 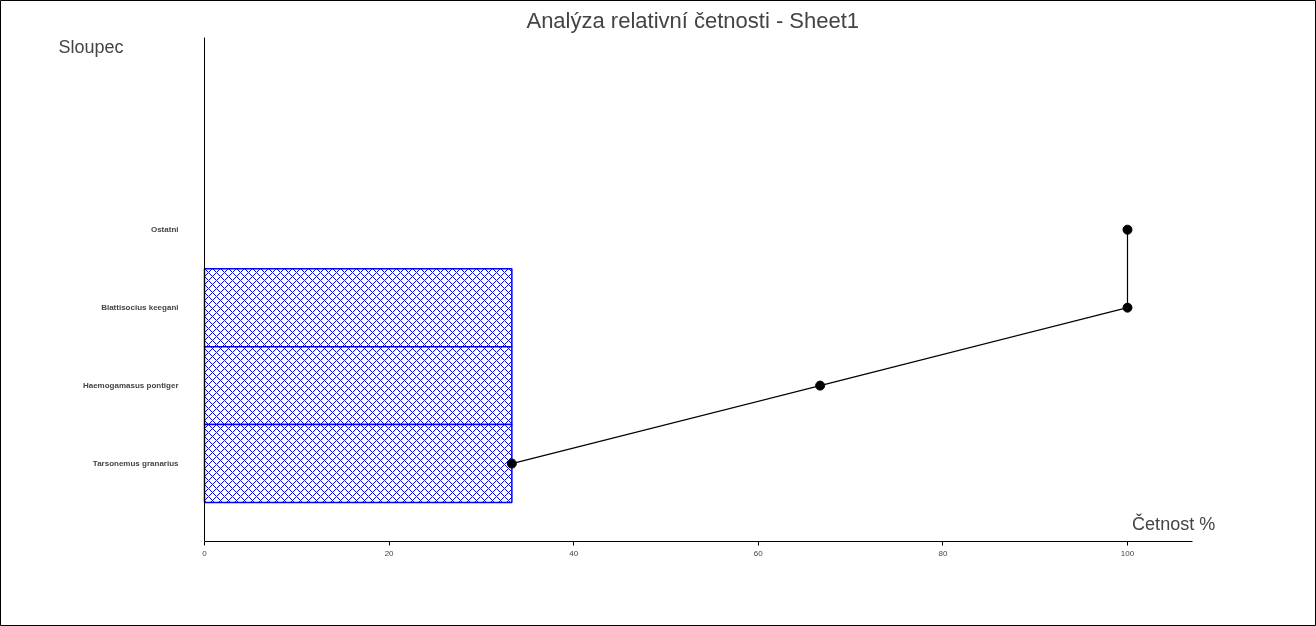 I want to click on x-tick-label: 40, so click(x=574, y=553).